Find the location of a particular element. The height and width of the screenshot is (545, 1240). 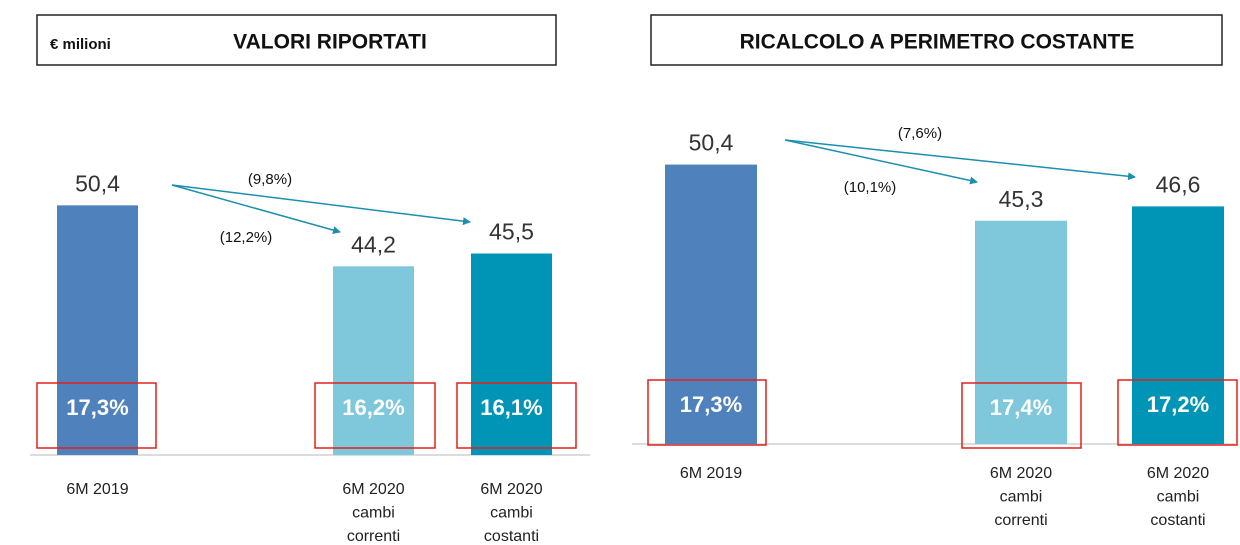

chart-title: RICALCOLO A PERIMETRO COSTANTE is located at coordinates (937, 42).